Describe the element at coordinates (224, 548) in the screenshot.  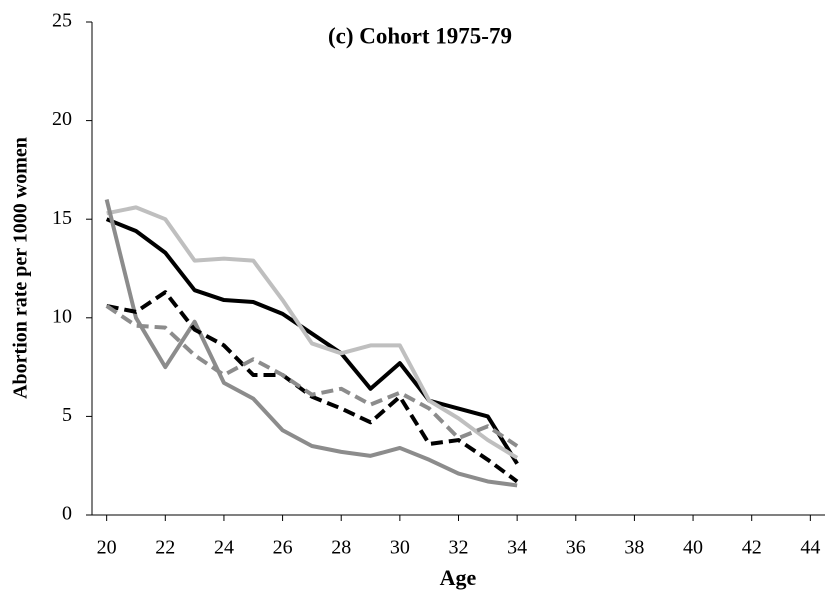
I see `x-tick-label: 24` at that location.